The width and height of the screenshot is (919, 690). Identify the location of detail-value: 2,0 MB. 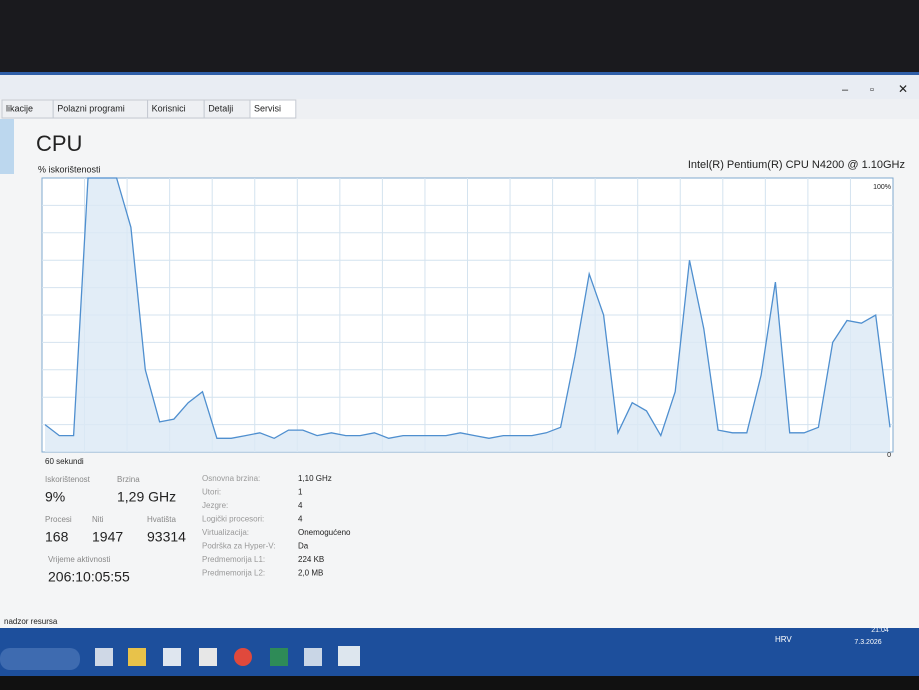
(310, 573).